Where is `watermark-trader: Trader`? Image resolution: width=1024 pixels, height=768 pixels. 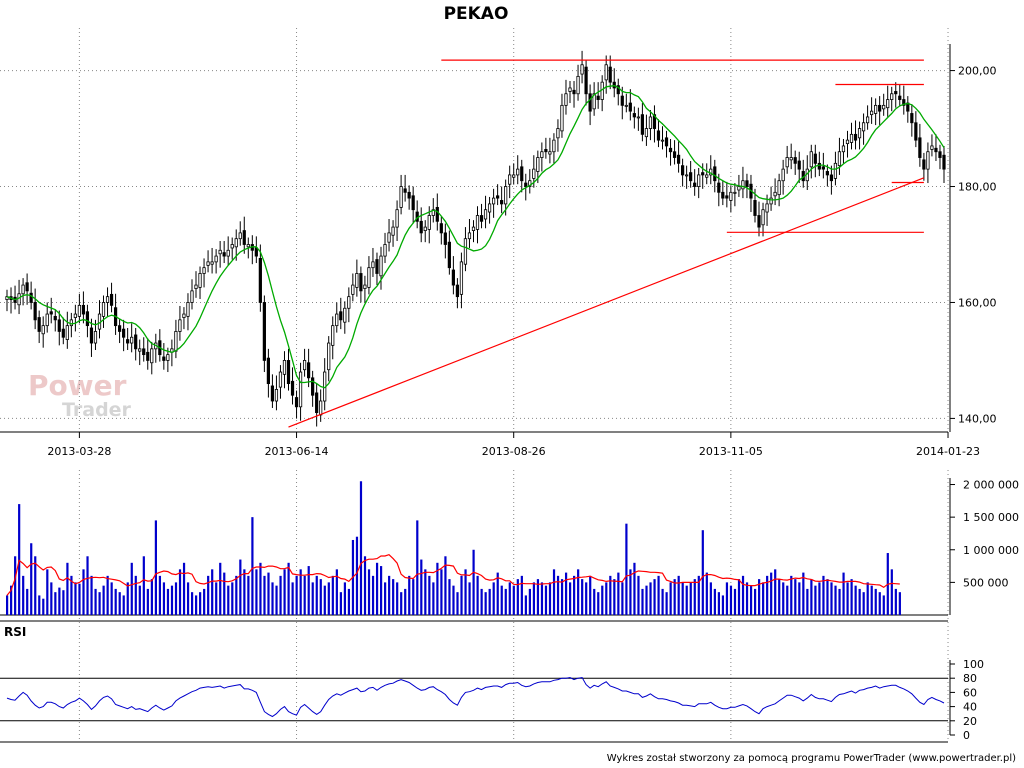
watermark-trader: Trader is located at coordinates (97, 410).